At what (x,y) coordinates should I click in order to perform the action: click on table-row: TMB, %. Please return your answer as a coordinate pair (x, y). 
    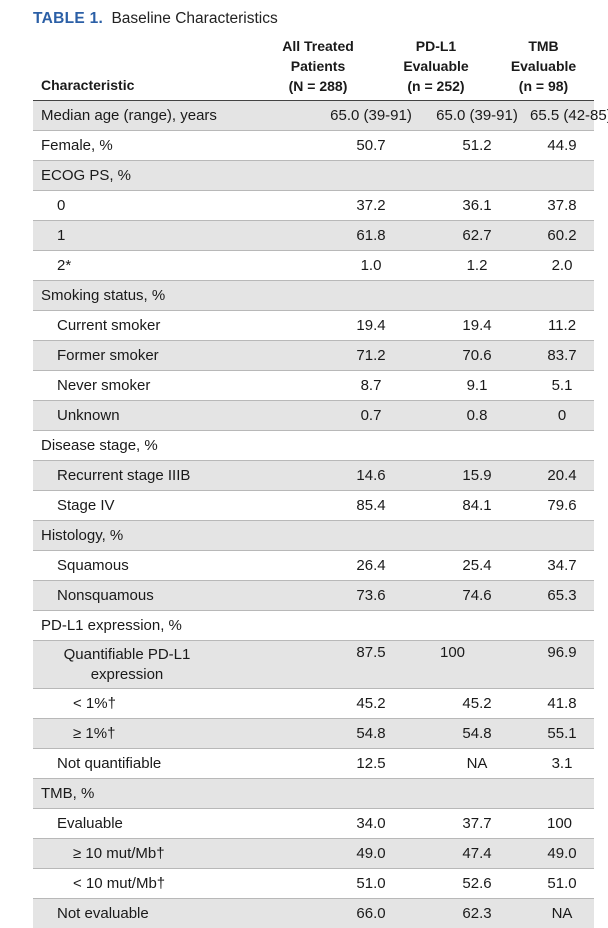
    Looking at the image, I should click on (313, 794).